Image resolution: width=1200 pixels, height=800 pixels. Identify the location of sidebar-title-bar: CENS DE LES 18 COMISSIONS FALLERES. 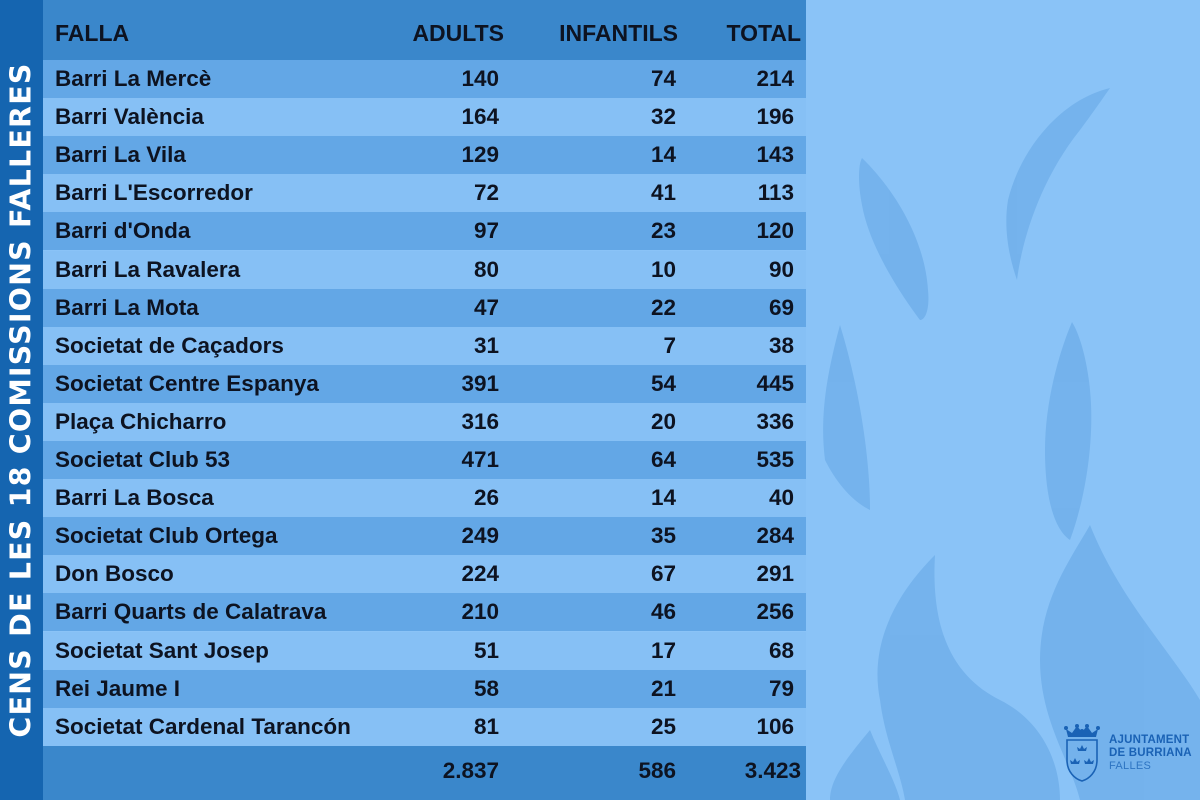
(21, 400).